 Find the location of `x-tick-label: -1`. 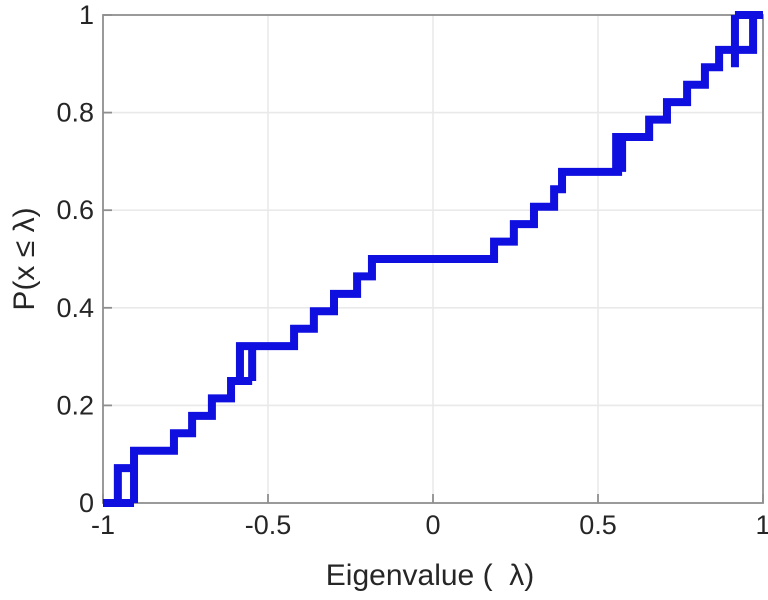

x-tick-label: -1 is located at coordinates (103, 525).